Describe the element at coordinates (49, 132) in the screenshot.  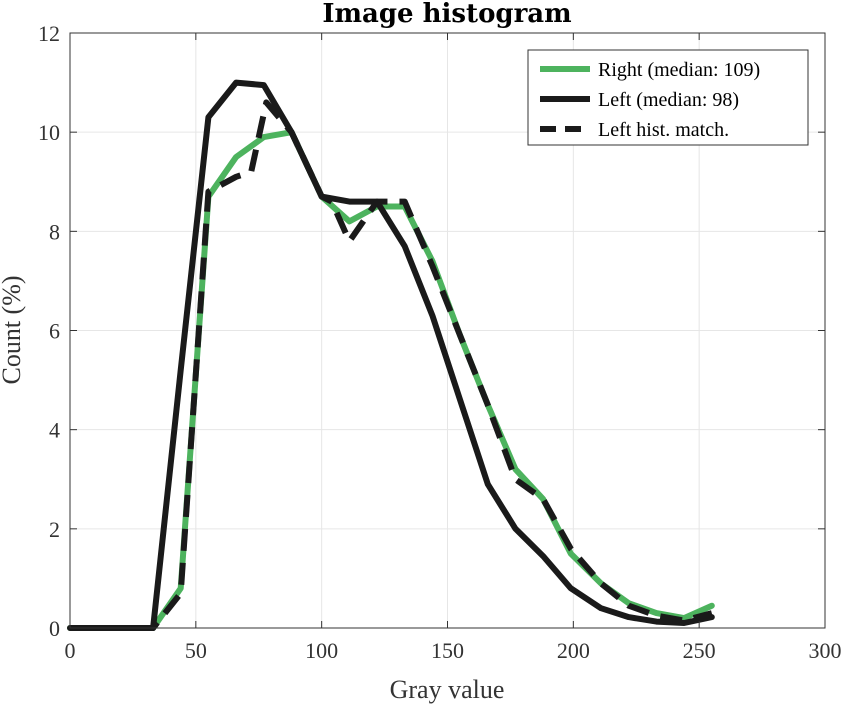
I see `y-tick-label: 10` at that location.